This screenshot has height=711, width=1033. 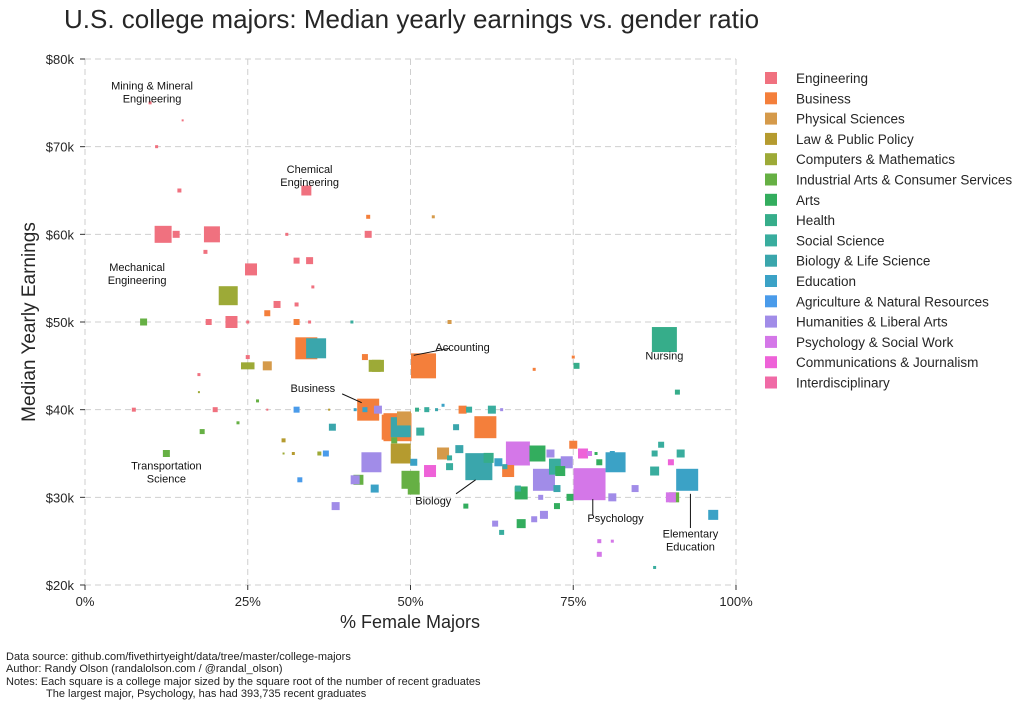 I want to click on annotation-label: Elementary Education, so click(x=691, y=541).